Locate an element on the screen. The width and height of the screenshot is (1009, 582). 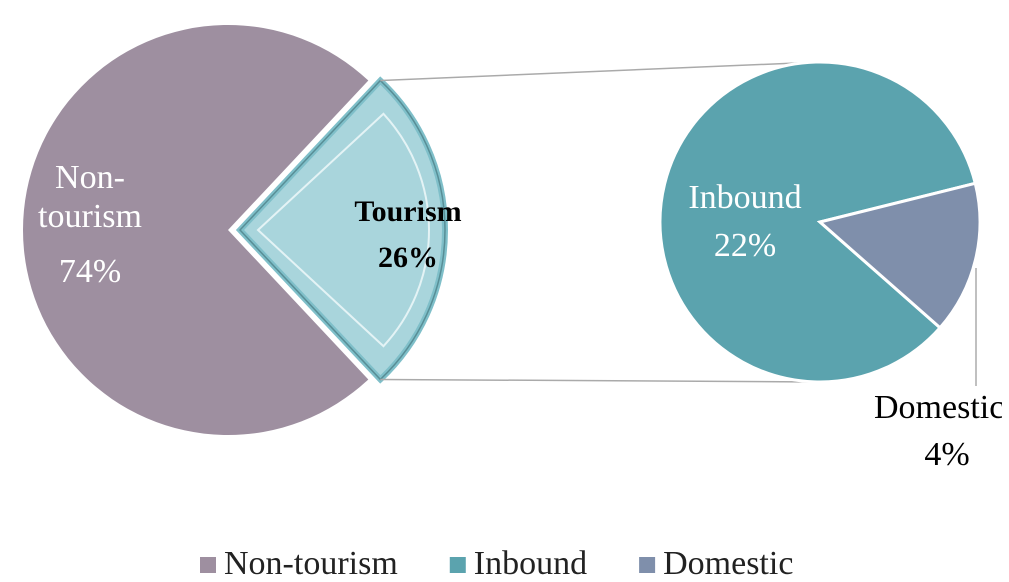
slice-rim is located at coordinates (342, 230).